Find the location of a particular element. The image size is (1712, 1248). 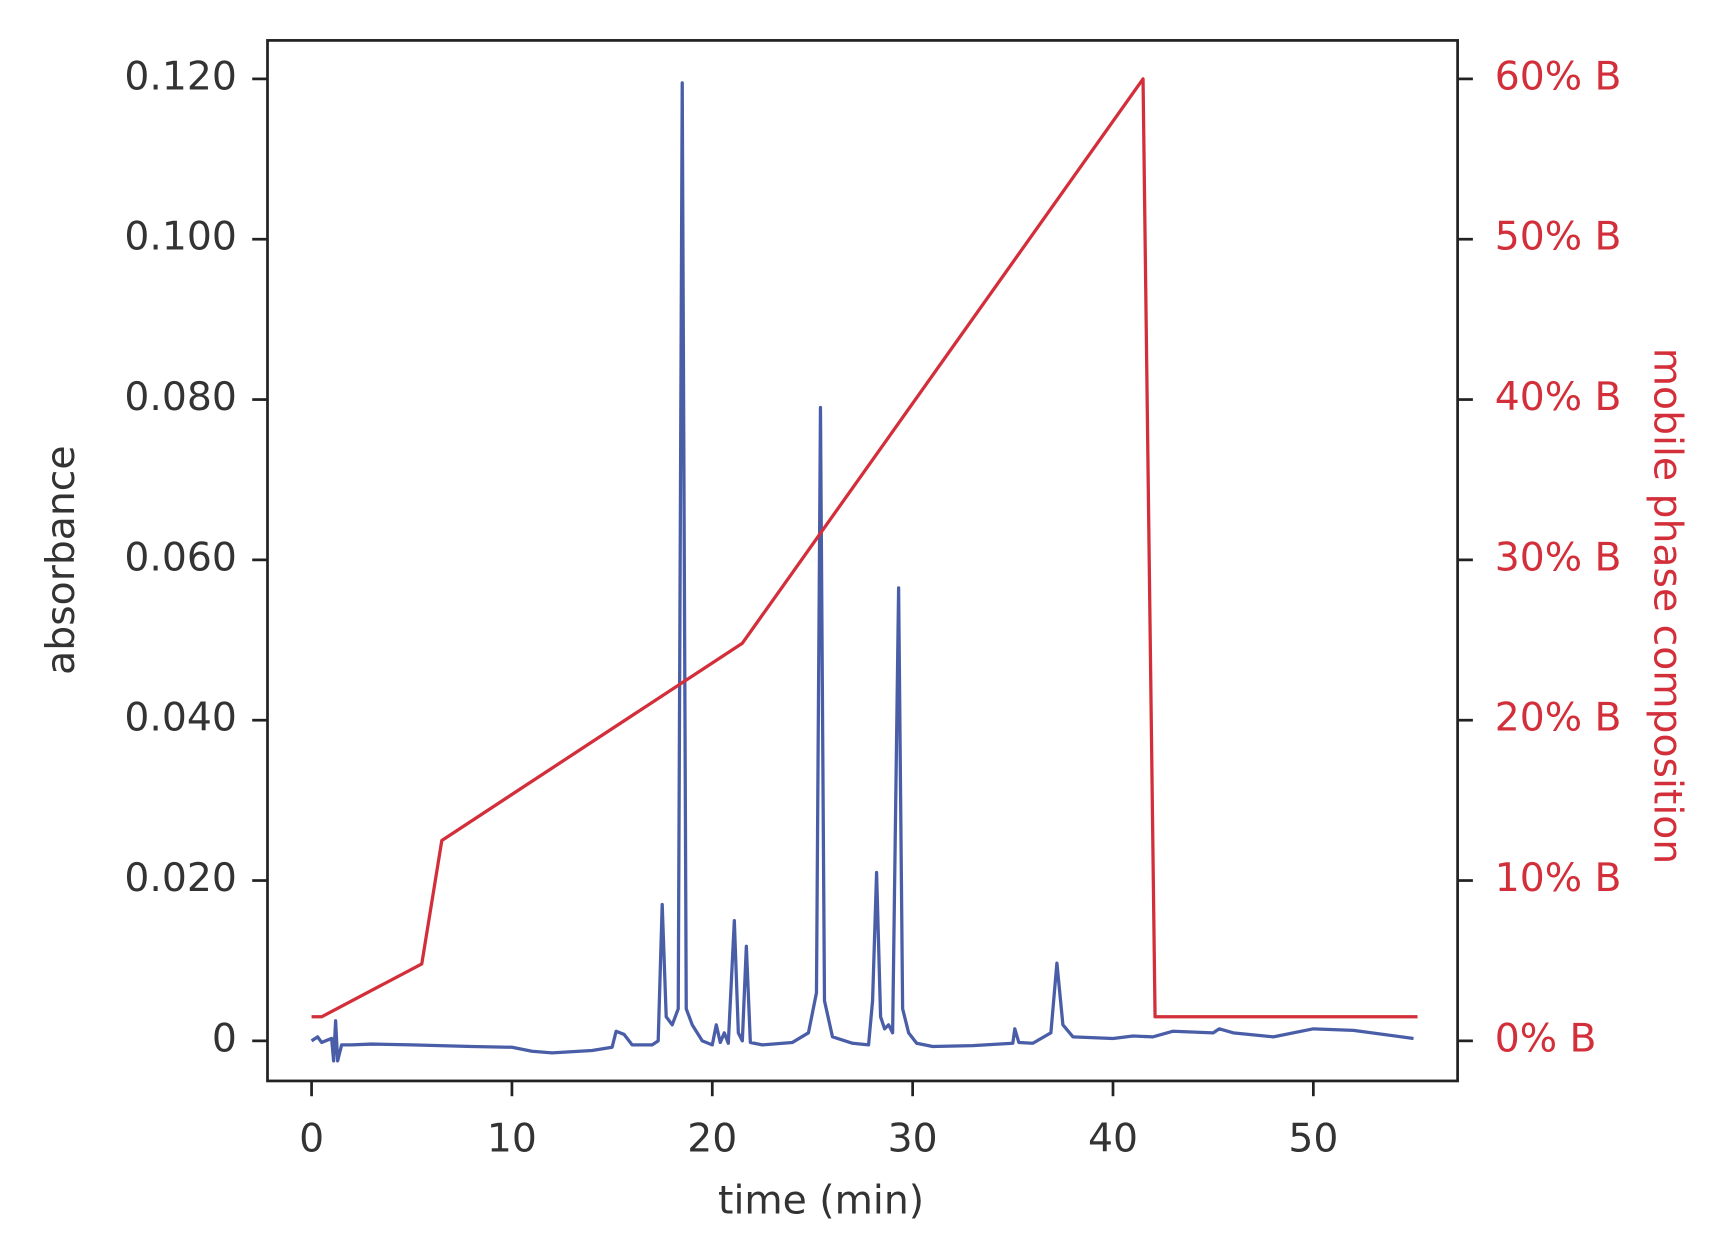

y-tick-label: 0.040 is located at coordinates (180, 718).